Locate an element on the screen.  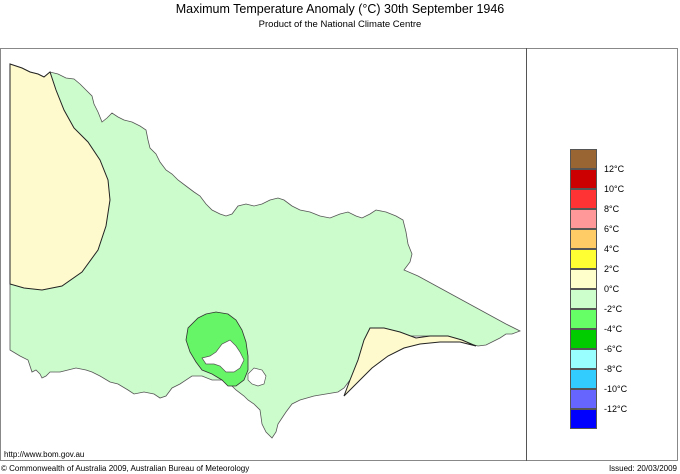
legend-swatch-neg4 is located at coordinates (583, 319).